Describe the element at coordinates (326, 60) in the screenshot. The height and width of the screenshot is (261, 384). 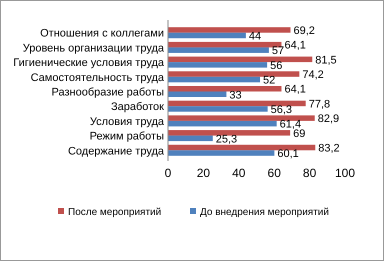
I see `data-label: 81,5` at that location.